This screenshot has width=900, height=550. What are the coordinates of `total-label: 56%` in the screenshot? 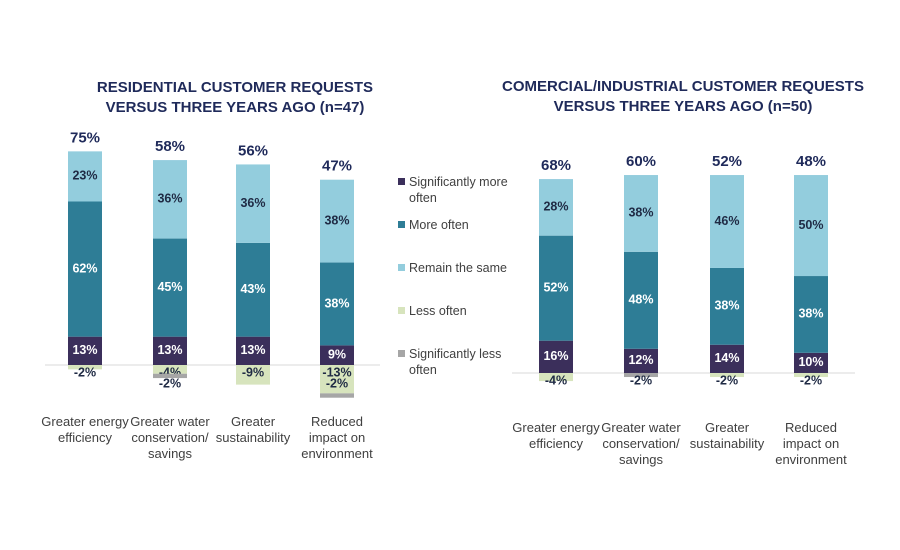 It's located at (253, 150).